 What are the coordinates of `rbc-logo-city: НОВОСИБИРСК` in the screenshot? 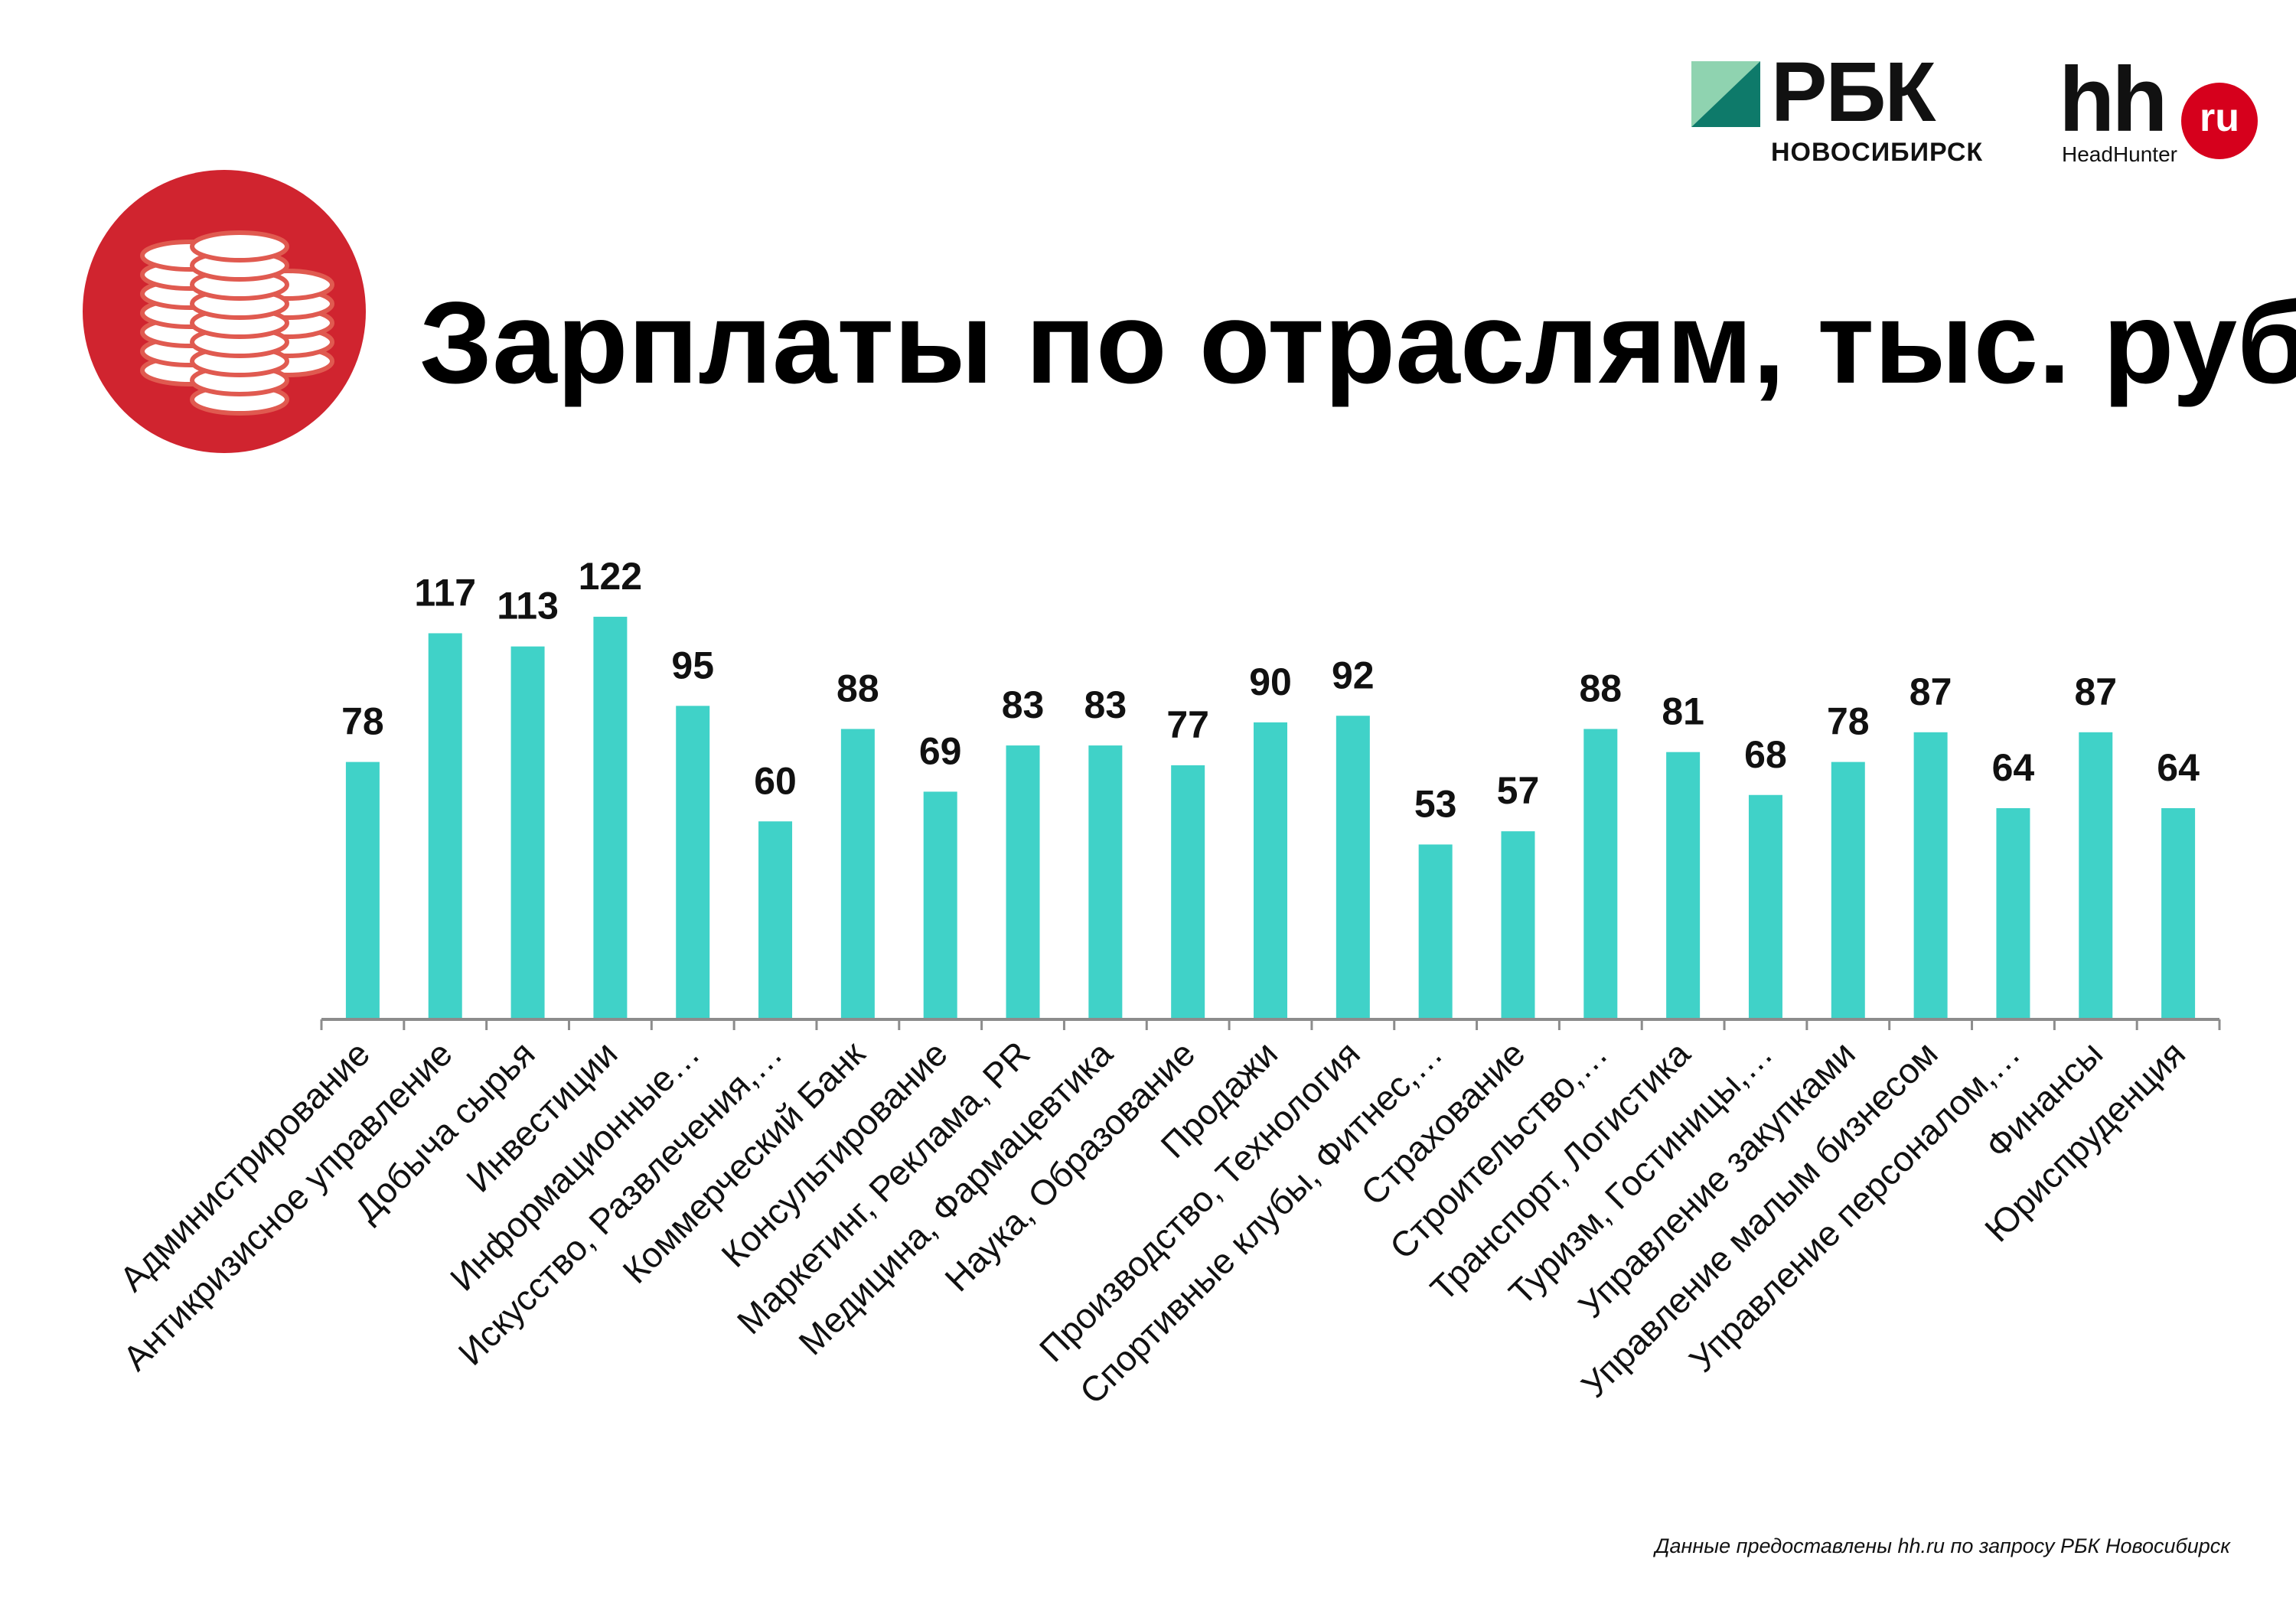 It's located at (1877, 152).